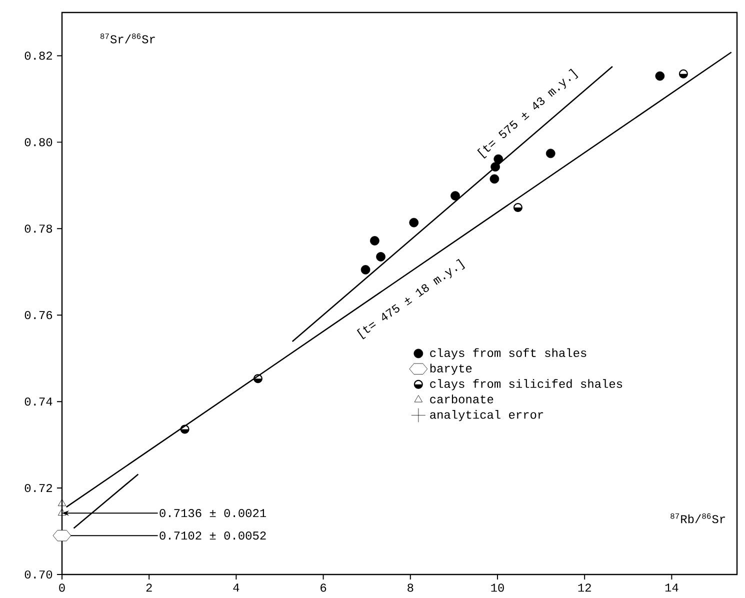 The width and height of the screenshot is (745, 598). What do you see at coordinates (149, 588) in the screenshot?
I see `x-tick-label: 2` at bounding box center [149, 588].